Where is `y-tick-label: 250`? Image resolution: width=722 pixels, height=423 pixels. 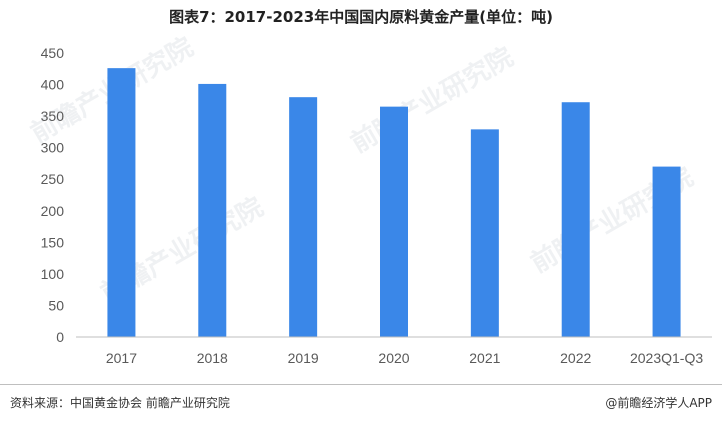
y-tick-label: 250 is located at coordinates (53, 179).